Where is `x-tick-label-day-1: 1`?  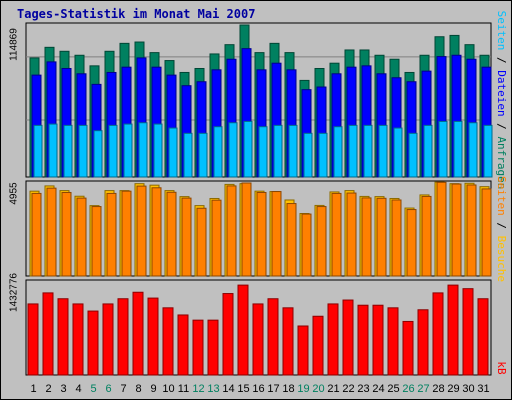
x-tick-label-day-1: 1 is located at coordinates (33, 389).